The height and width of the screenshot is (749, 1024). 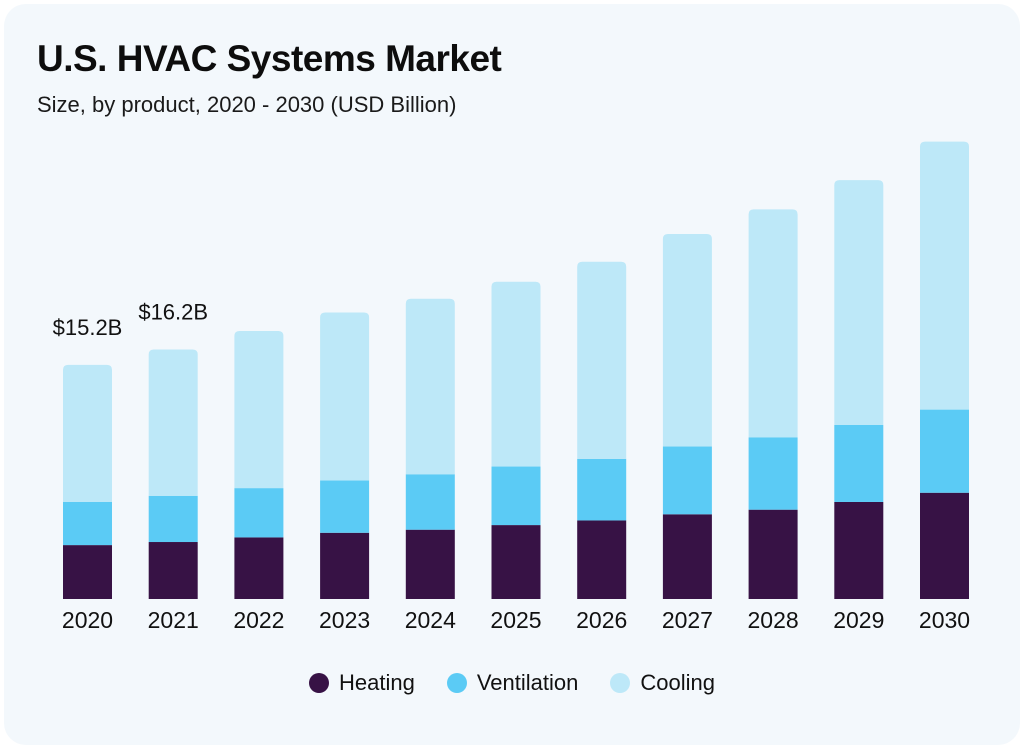 I want to click on bar-cooling-2025, so click(x=516, y=374).